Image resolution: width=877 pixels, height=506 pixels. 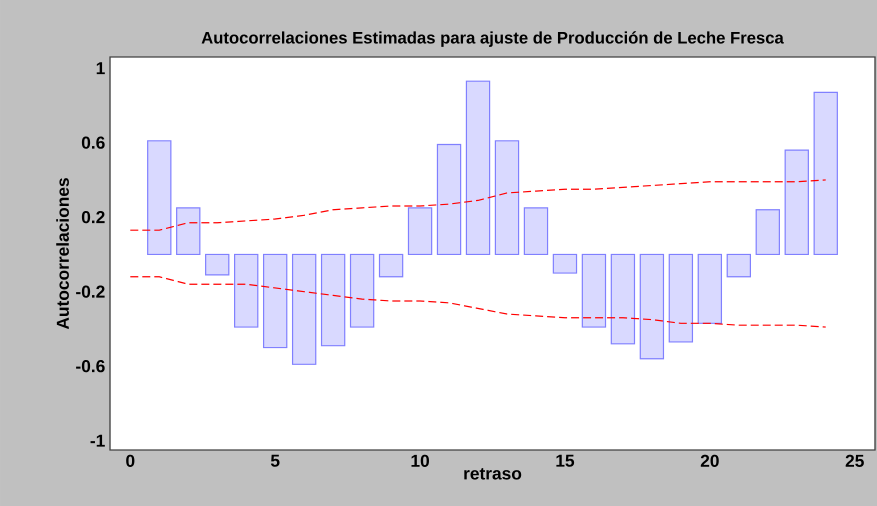 What do you see at coordinates (93, 217) in the screenshot?
I see `y-tick-label: 0.2` at bounding box center [93, 217].